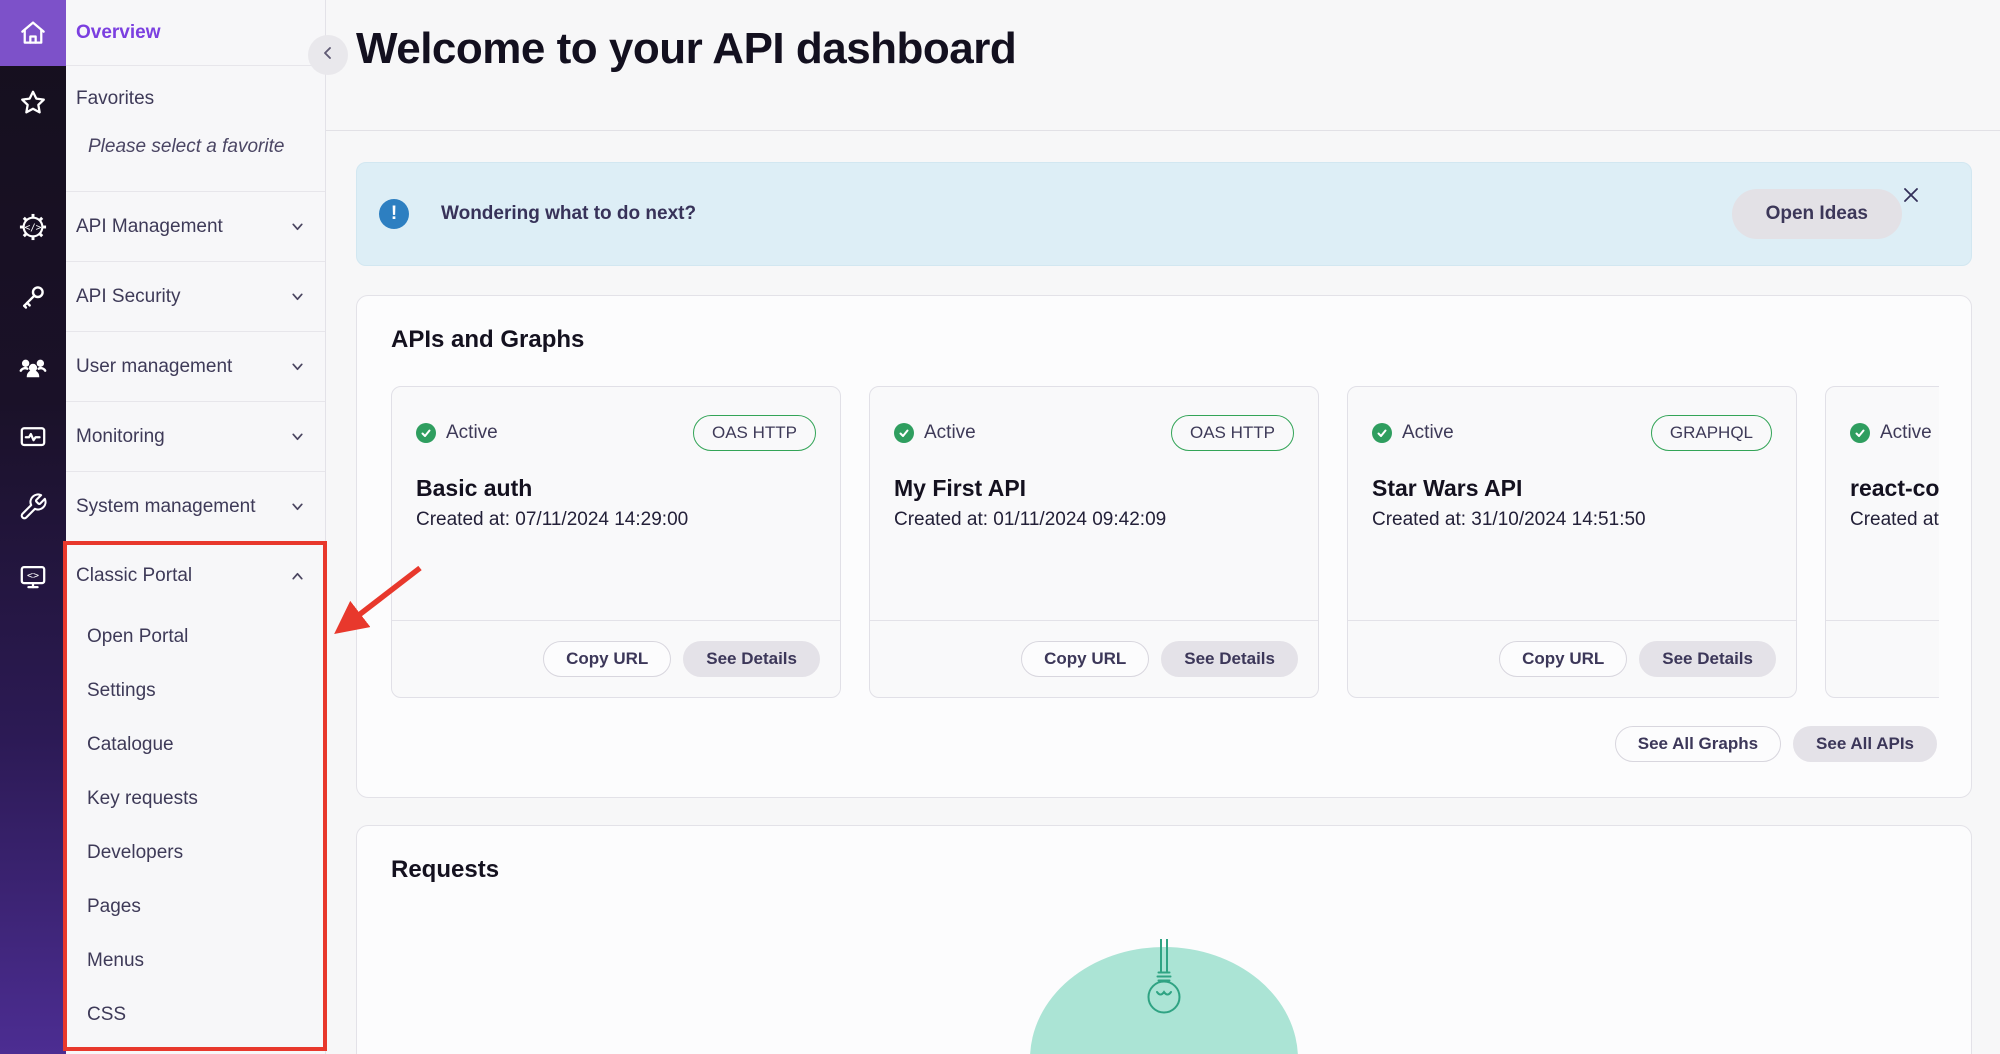 Image resolution: width=2000 pixels, height=1054 pixels. What do you see at coordinates (195, 576) in the screenshot?
I see `sidebar-section-classic-portal: Classic Portal` at bounding box center [195, 576].